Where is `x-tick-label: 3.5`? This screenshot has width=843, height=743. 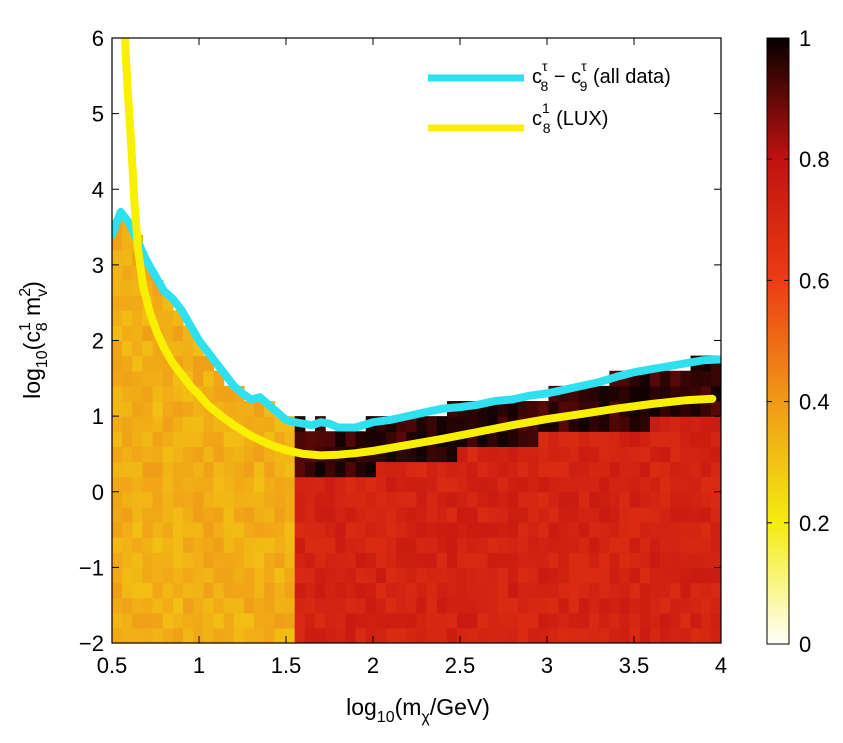 x-tick-label: 3.5 is located at coordinates (634, 665).